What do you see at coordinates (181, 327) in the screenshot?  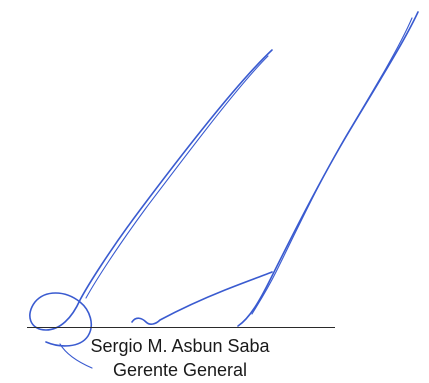 I see `signature-line` at bounding box center [181, 327].